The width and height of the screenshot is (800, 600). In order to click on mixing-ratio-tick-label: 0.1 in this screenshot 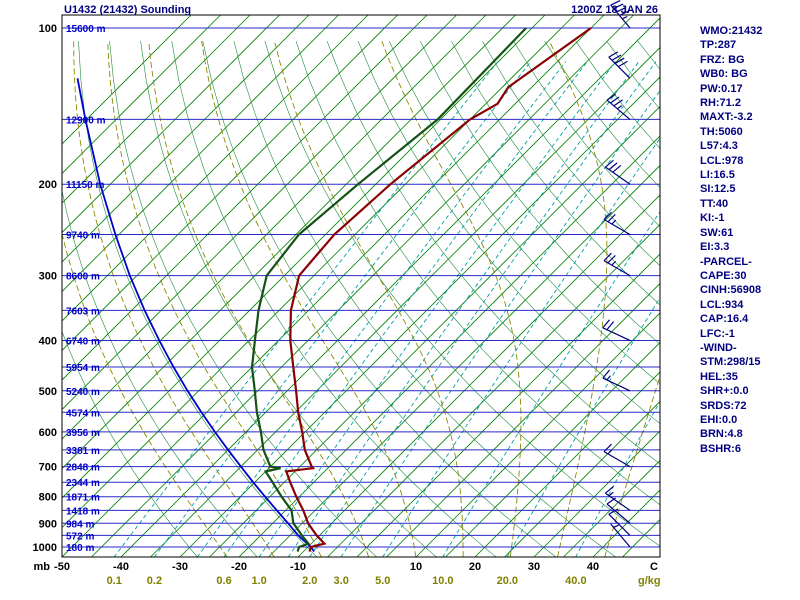, I will do `click(114, 581)`.